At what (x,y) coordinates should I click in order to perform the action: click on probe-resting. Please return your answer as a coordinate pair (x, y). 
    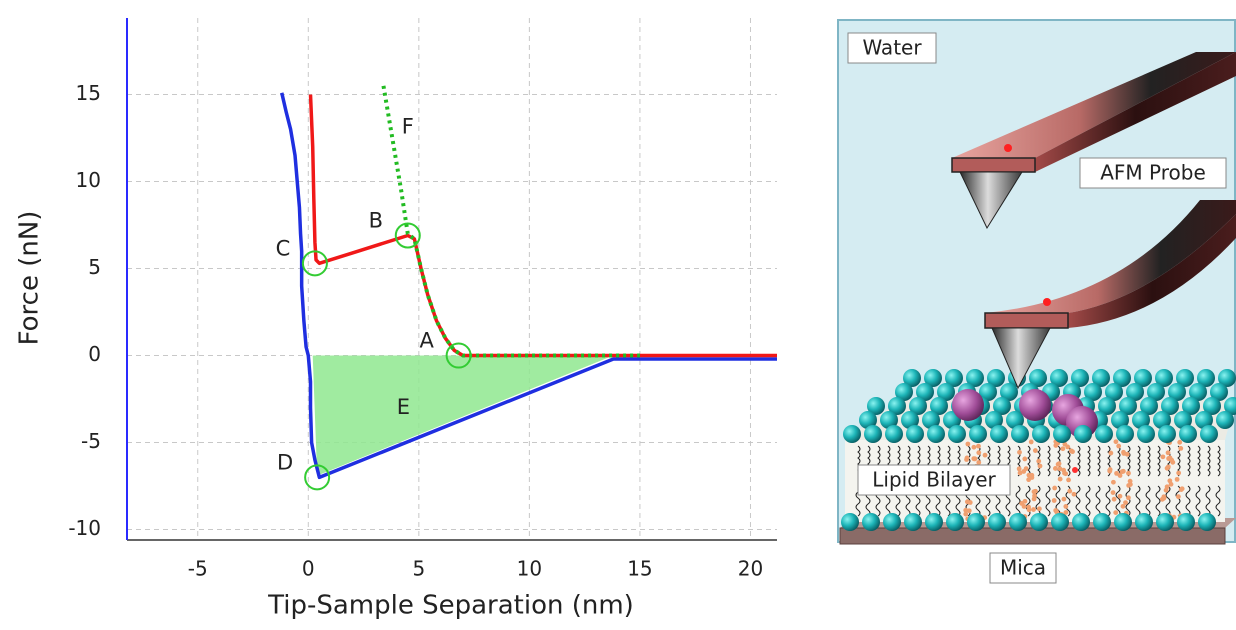
    Looking at the image, I should click on (1093, 141).